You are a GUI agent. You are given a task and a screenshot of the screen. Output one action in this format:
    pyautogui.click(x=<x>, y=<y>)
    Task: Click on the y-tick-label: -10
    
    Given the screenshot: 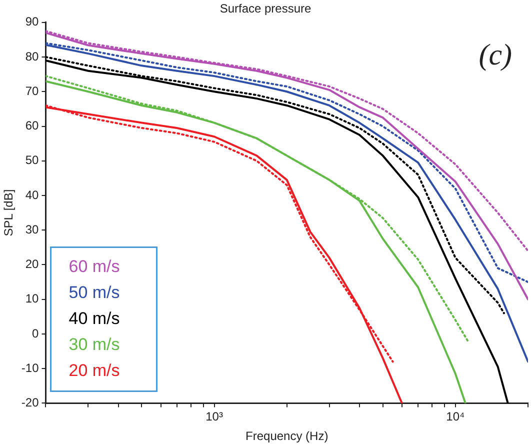 What is the action you would take?
    pyautogui.click(x=30, y=367)
    